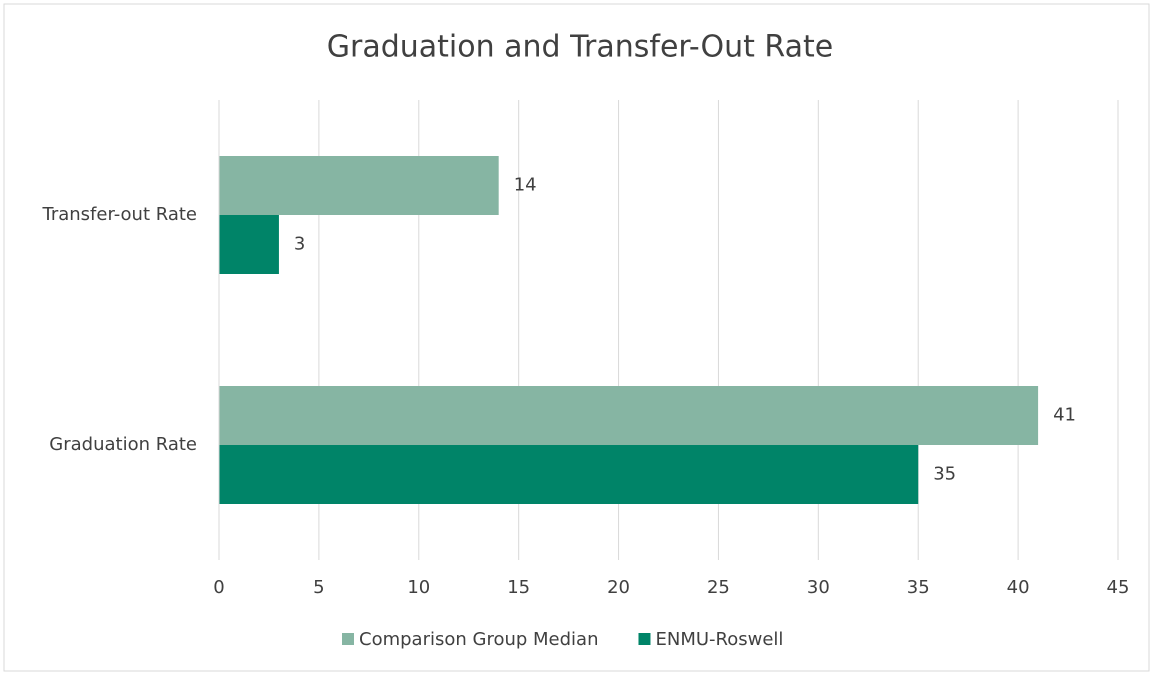  I want to click on data-label: 3, so click(299, 244).